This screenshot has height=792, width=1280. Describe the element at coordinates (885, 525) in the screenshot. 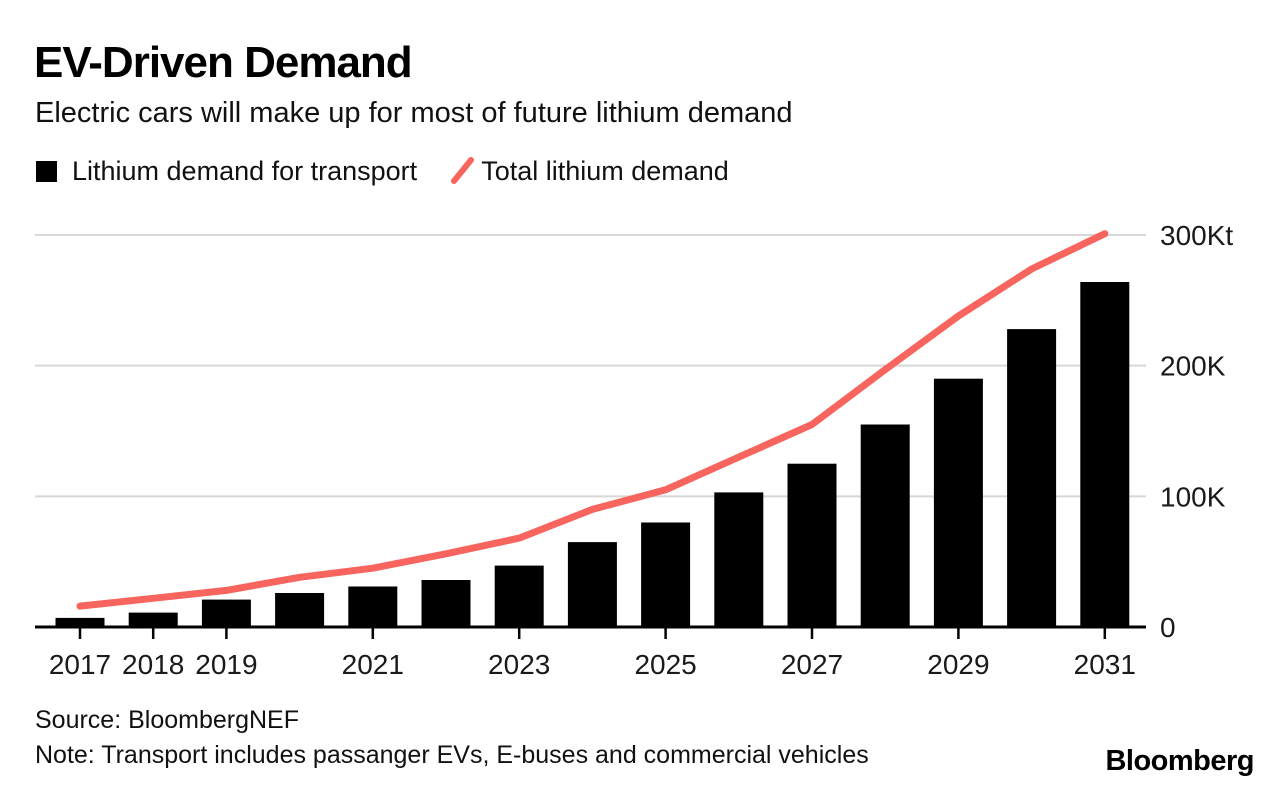

I see `bar-2028` at that location.